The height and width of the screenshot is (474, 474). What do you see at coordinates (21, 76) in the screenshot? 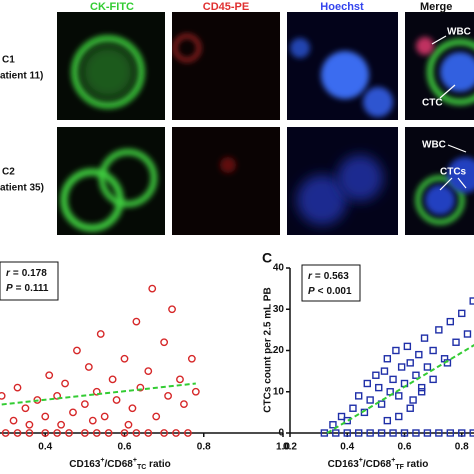
I see `row-label: atient 11)` at bounding box center [21, 76].